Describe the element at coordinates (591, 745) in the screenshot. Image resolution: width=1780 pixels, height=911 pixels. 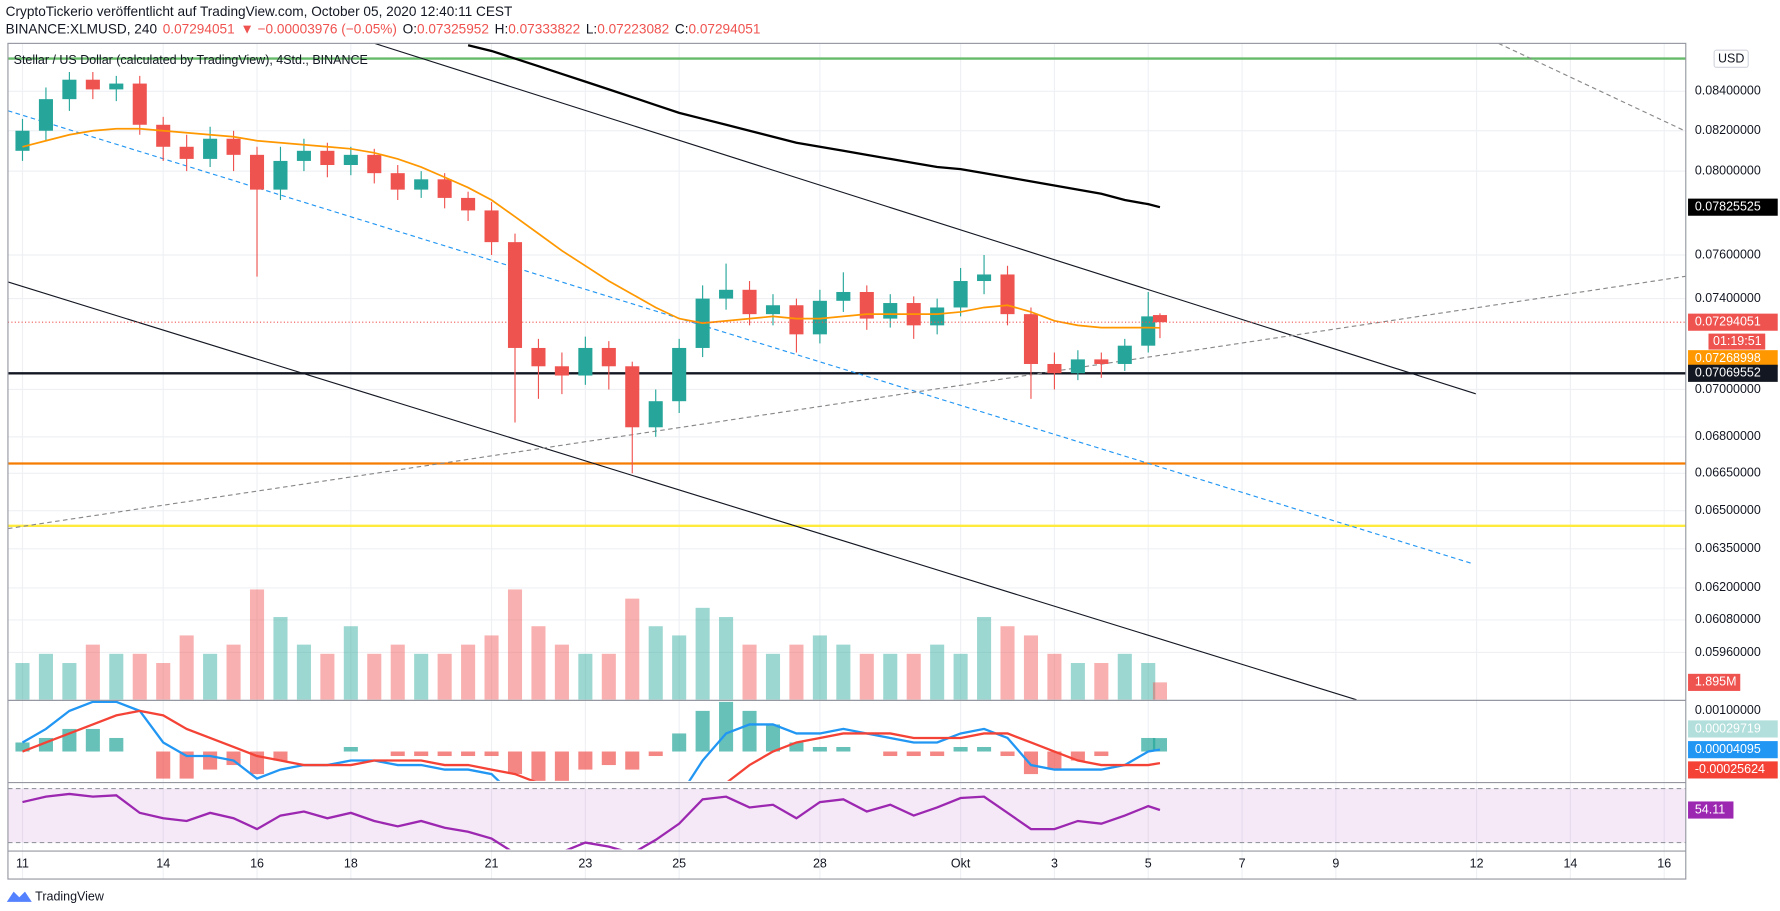
I see `signal-line` at that location.